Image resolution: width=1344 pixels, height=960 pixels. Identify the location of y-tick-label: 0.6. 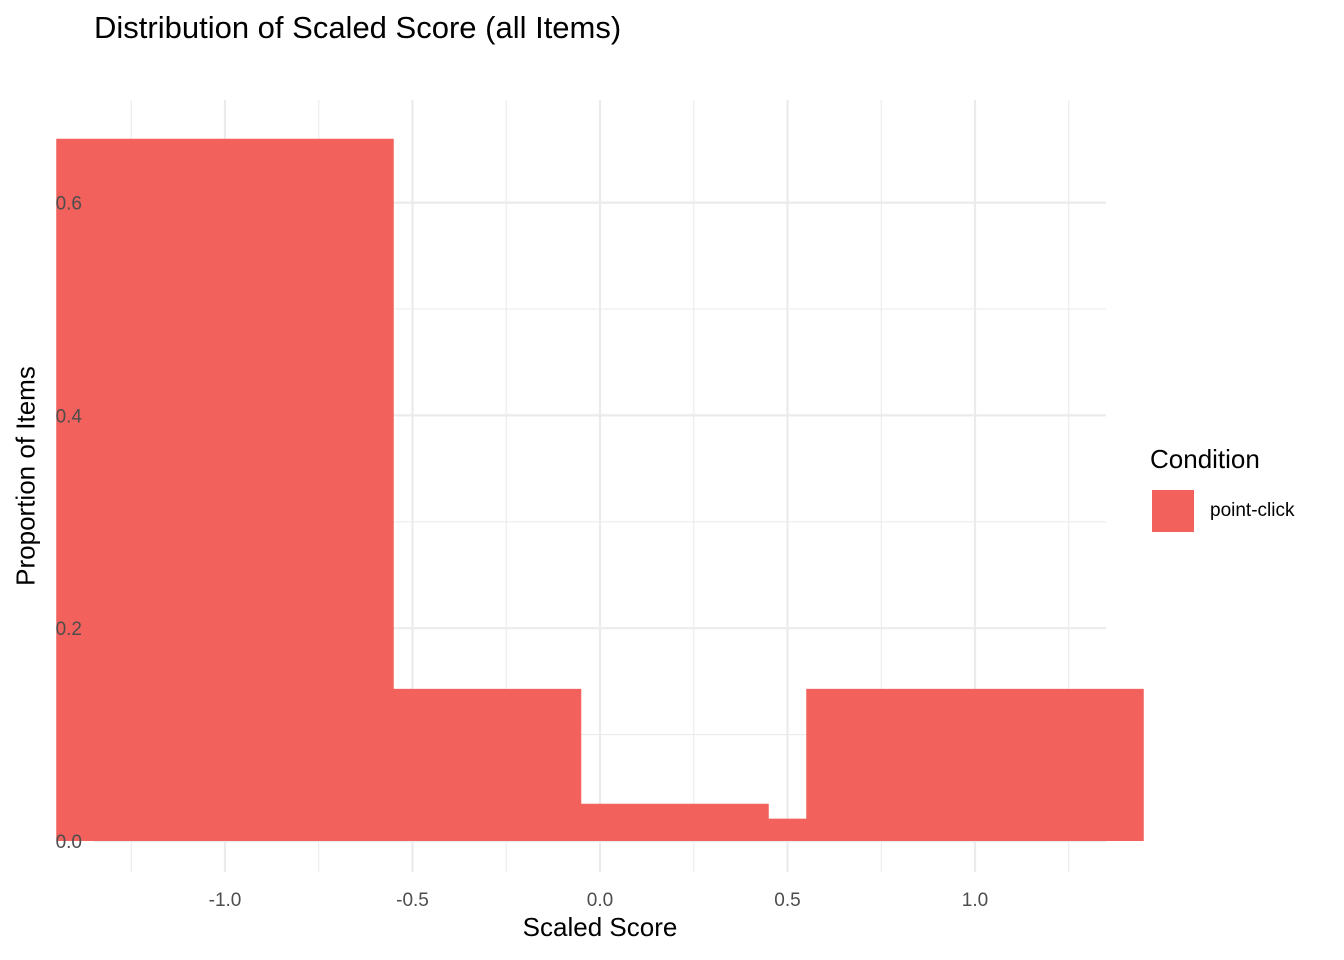
(69, 204).